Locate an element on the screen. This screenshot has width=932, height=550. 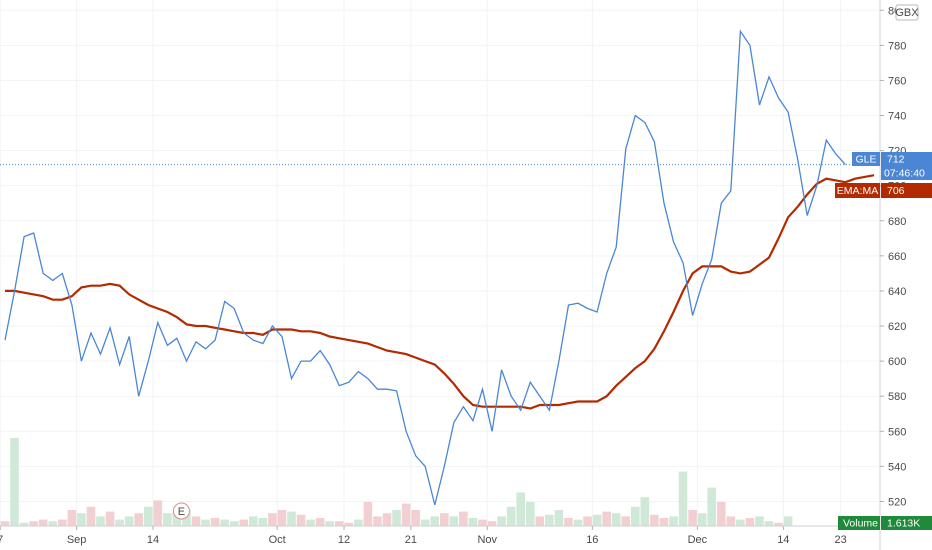
y-tick-label: 780 is located at coordinates (897, 46).